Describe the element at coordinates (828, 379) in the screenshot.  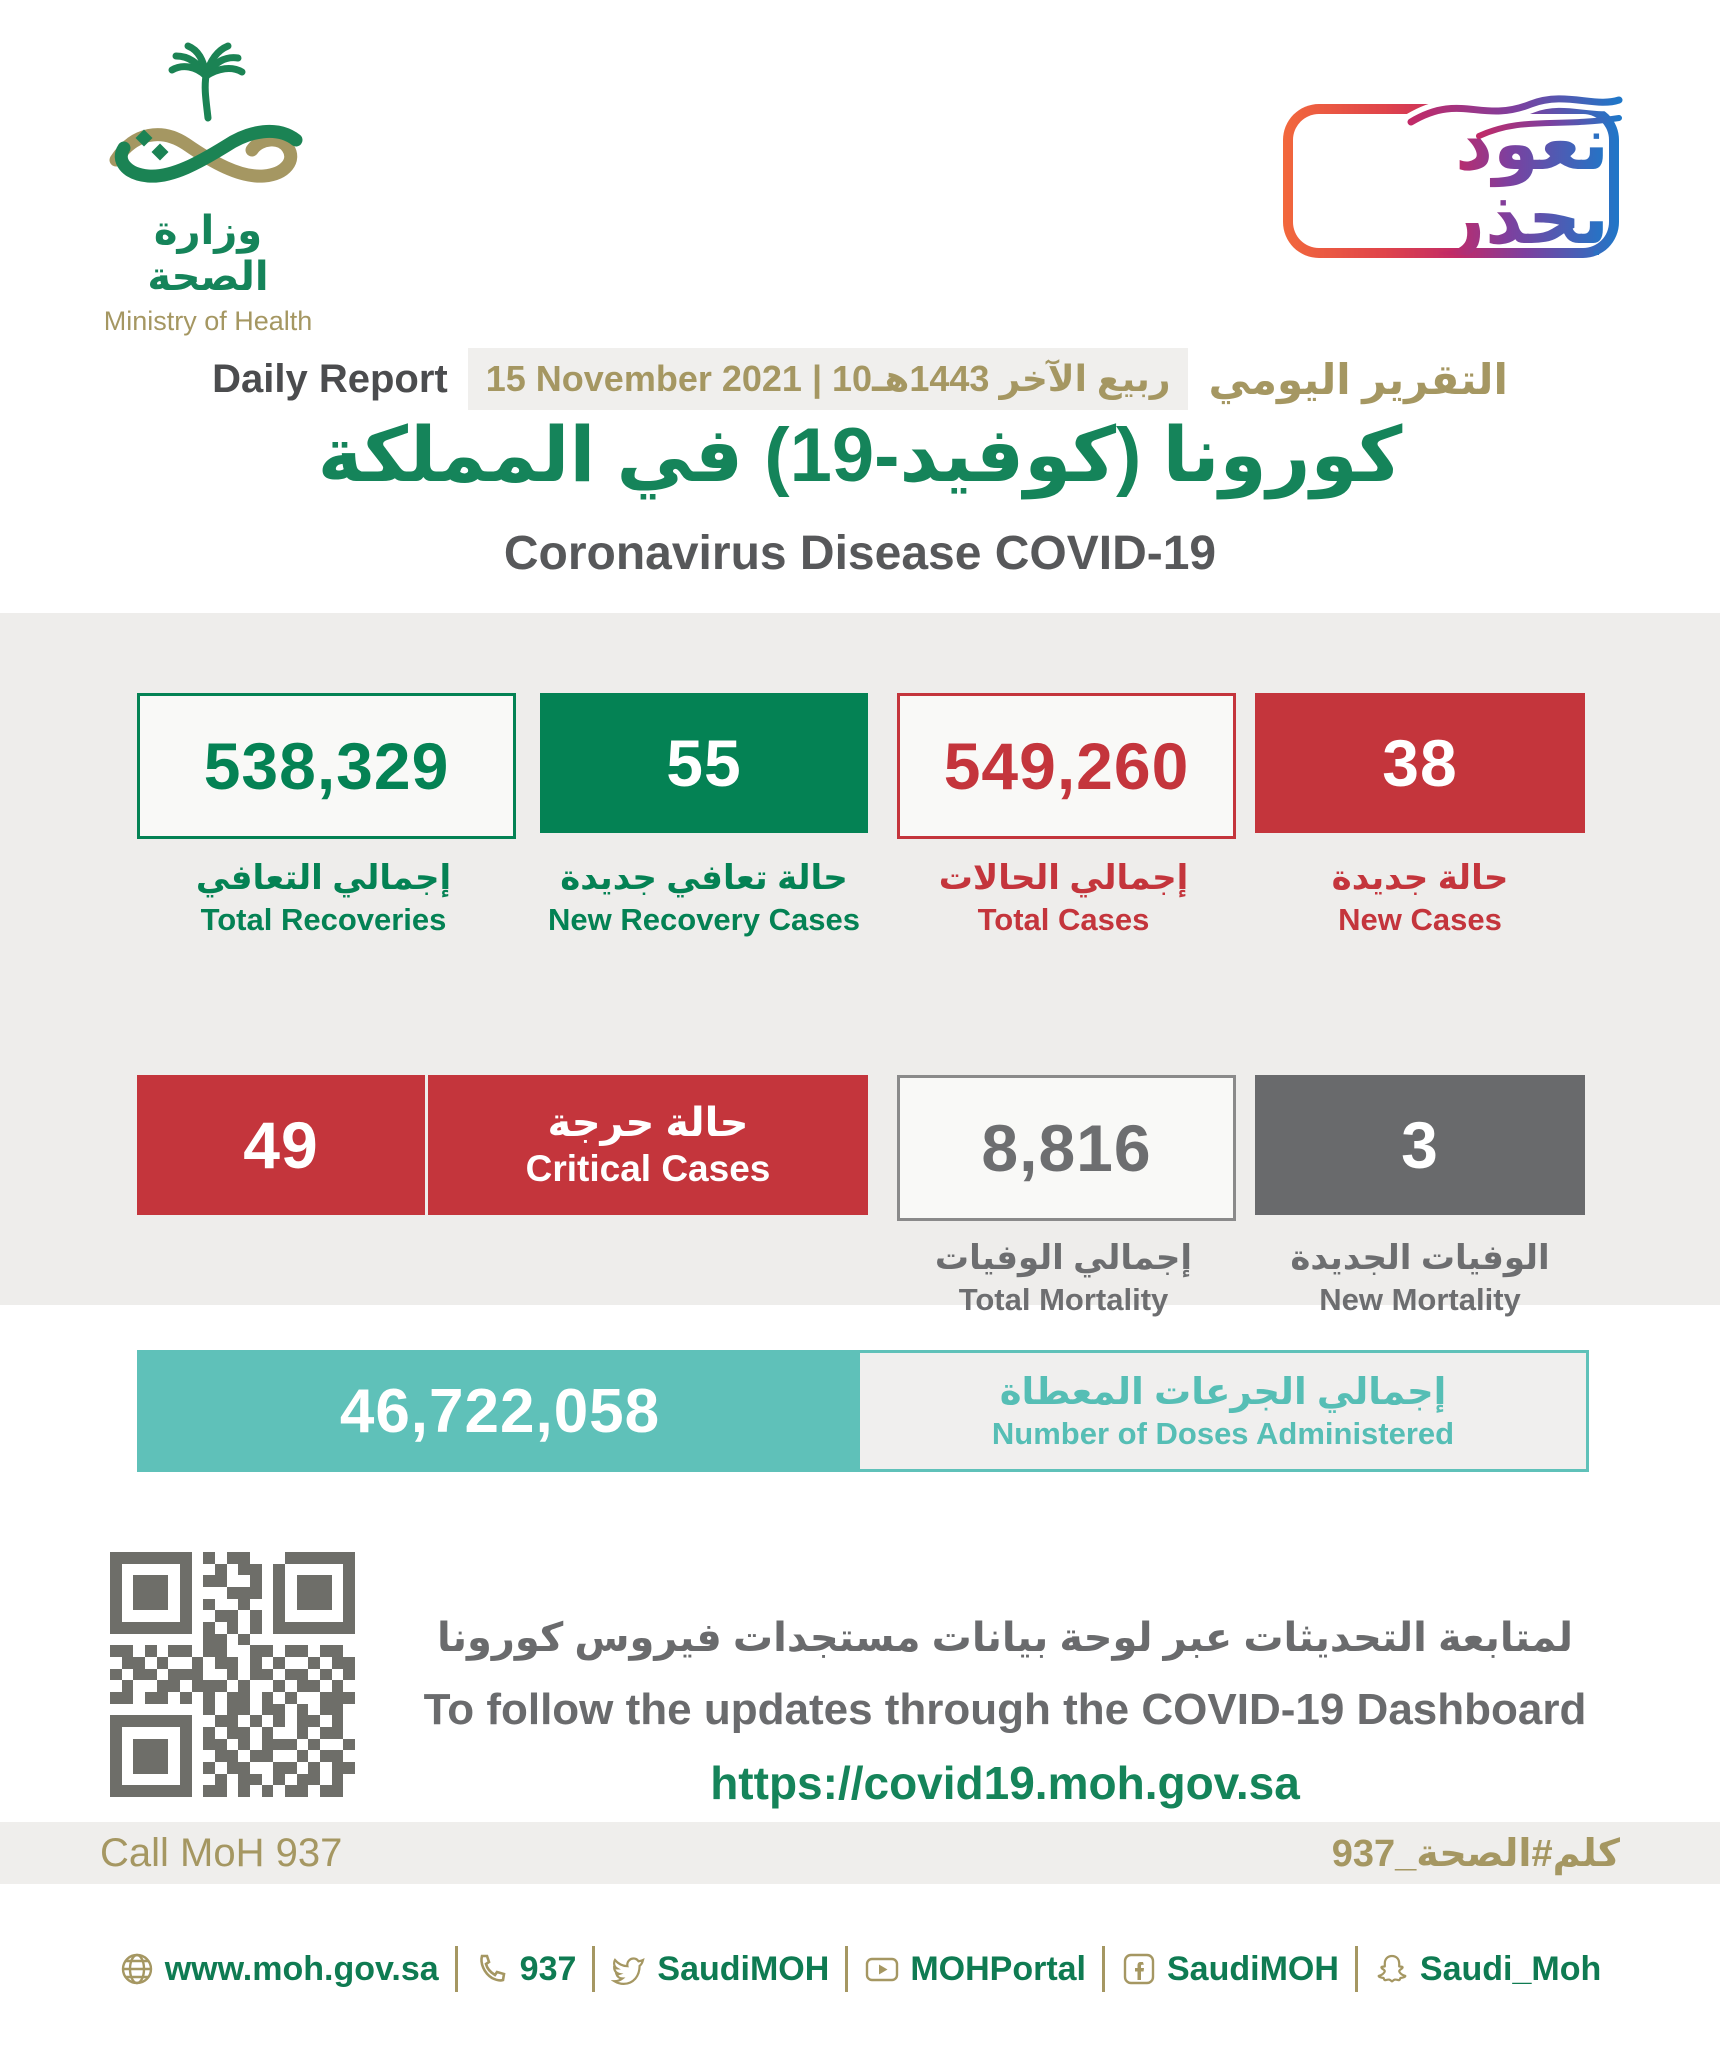
I see `report-date: 15 November 2021 | 10ربيع الآخر 1443هـ` at that location.